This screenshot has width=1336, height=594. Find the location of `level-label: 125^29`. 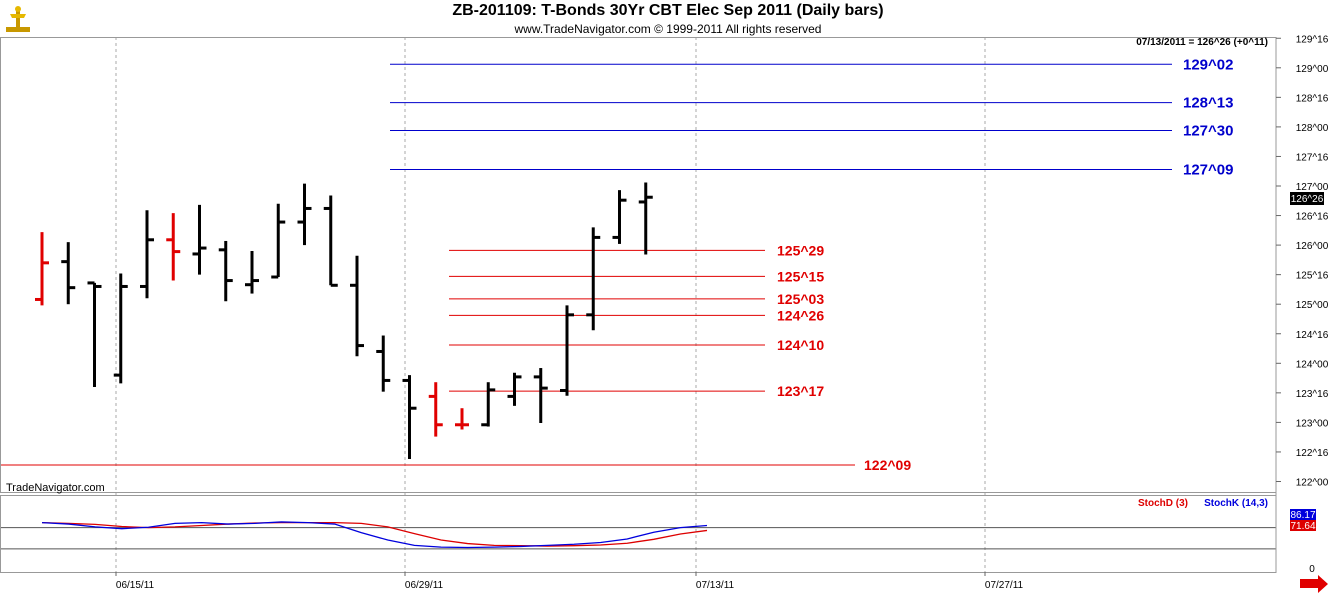

level-label: 125^29 is located at coordinates (800, 250).